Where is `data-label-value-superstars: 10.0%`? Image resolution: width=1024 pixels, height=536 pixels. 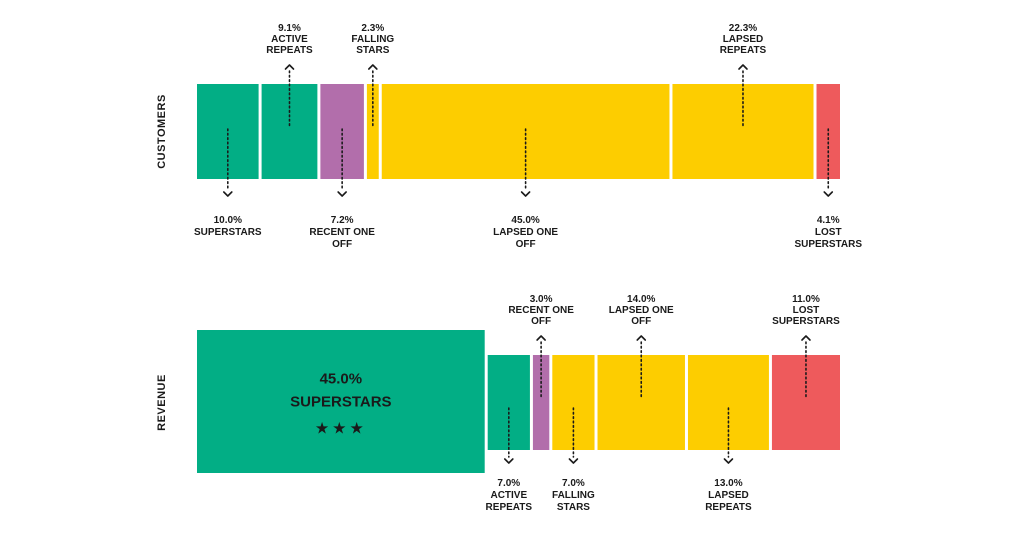 data-label-value-superstars: 10.0% is located at coordinates (228, 220).